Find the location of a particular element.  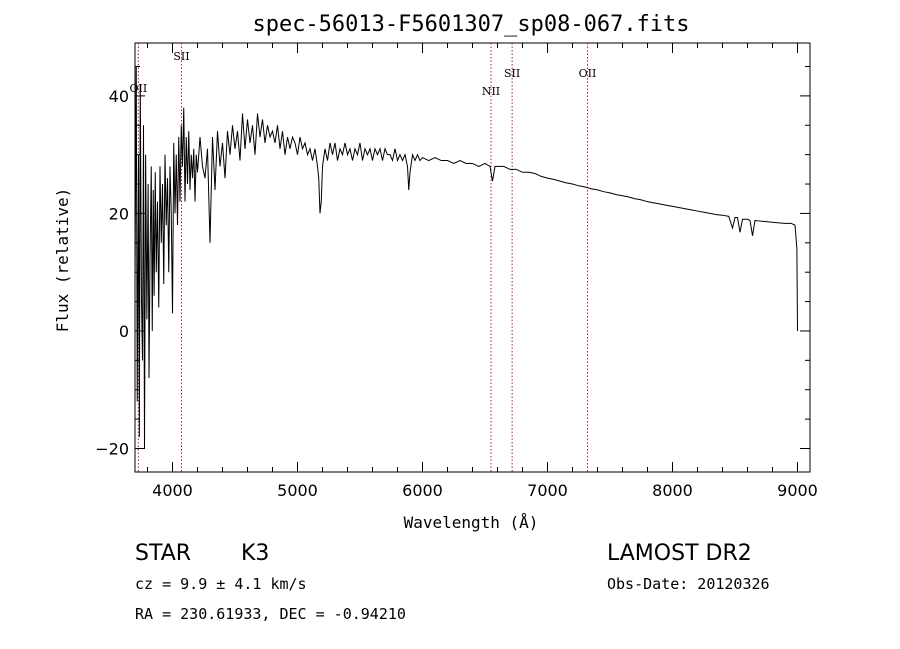

x-axis-label: Wavelength (Å) is located at coordinates (471, 522).